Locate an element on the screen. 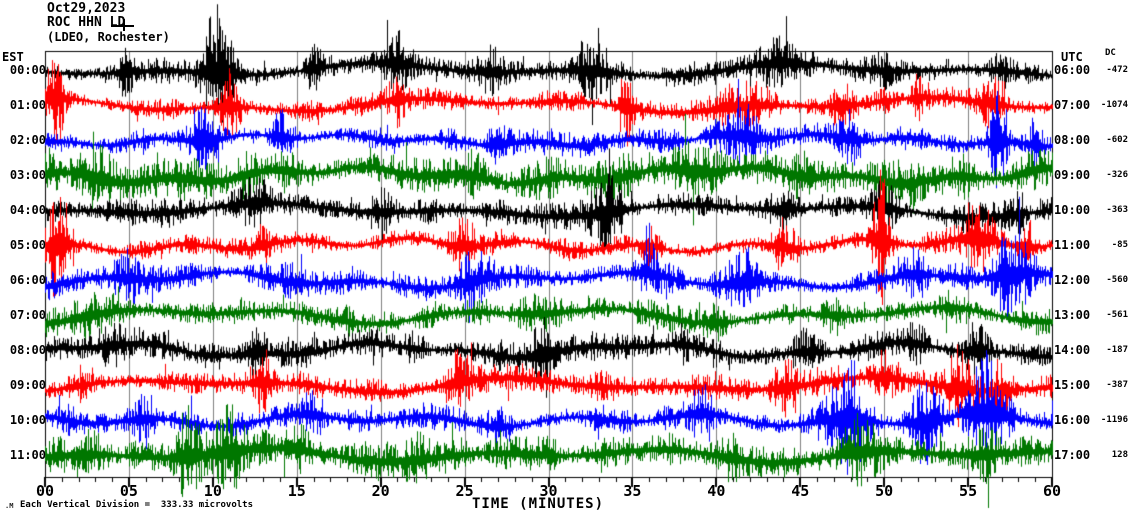 The image size is (1130, 519). utc-label: 08:00 is located at coordinates (1072, 140).